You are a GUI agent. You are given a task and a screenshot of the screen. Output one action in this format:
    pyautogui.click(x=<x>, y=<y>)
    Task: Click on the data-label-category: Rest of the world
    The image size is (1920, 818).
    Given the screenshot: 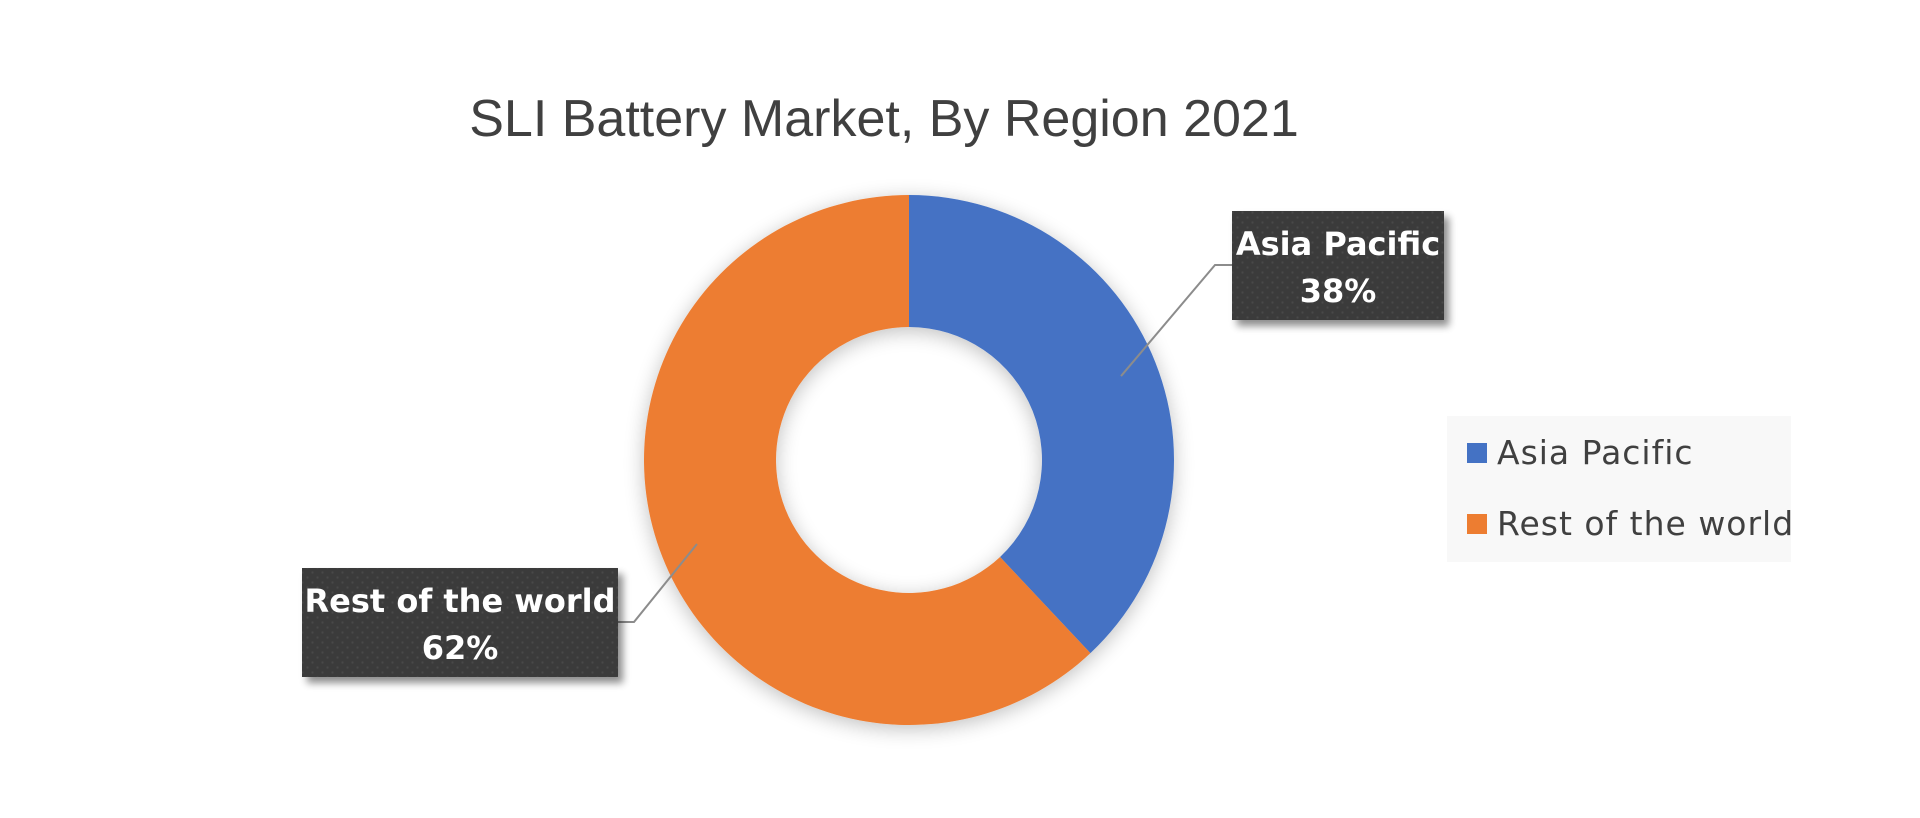 What is the action you would take?
    pyautogui.click(x=460, y=601)
    